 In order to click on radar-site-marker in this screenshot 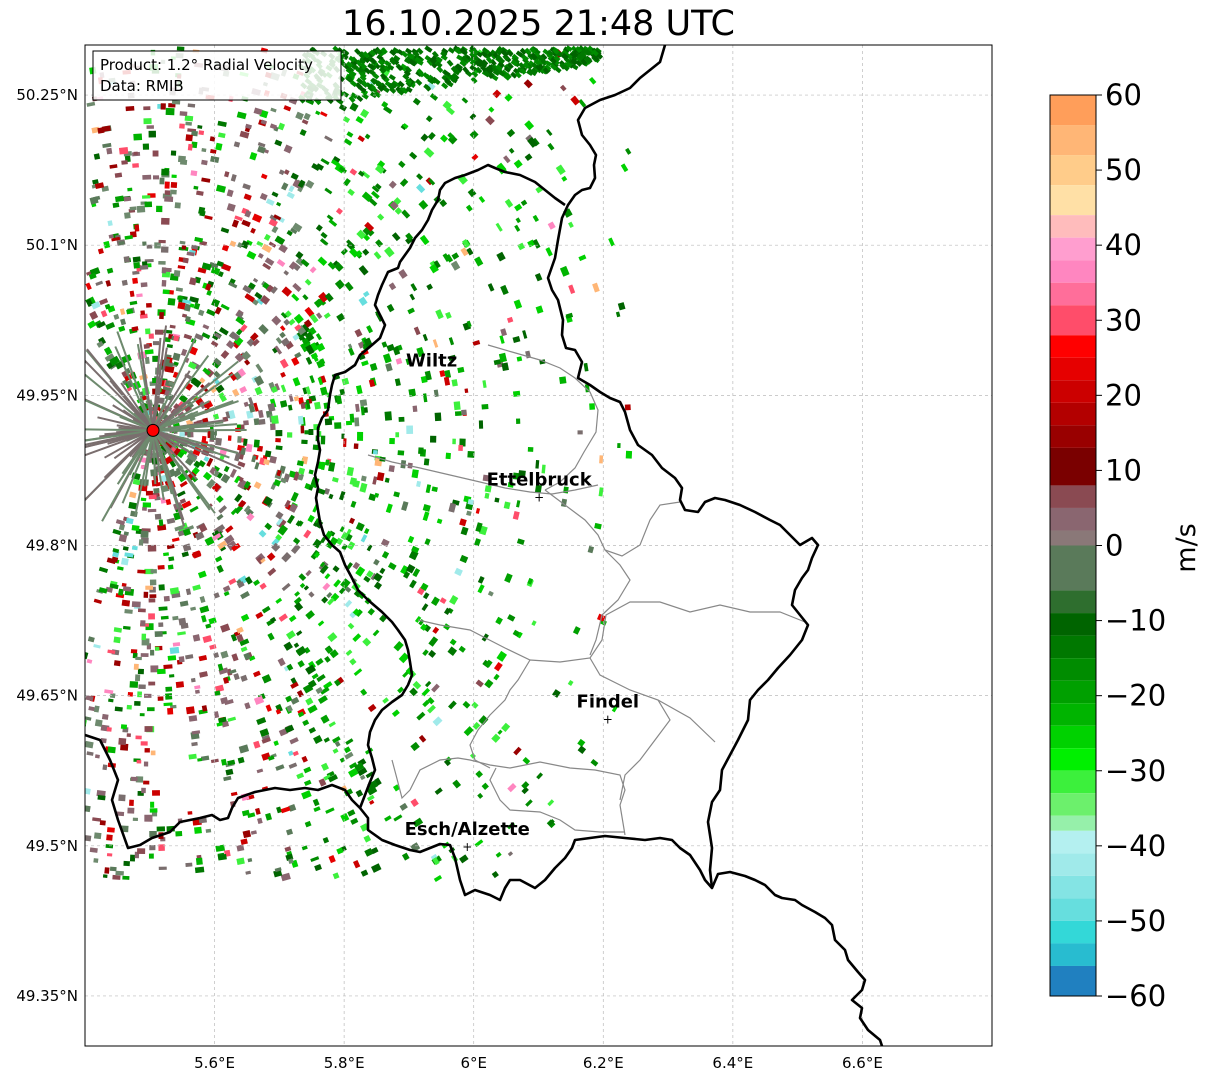, I will do `click(153, 430)`.